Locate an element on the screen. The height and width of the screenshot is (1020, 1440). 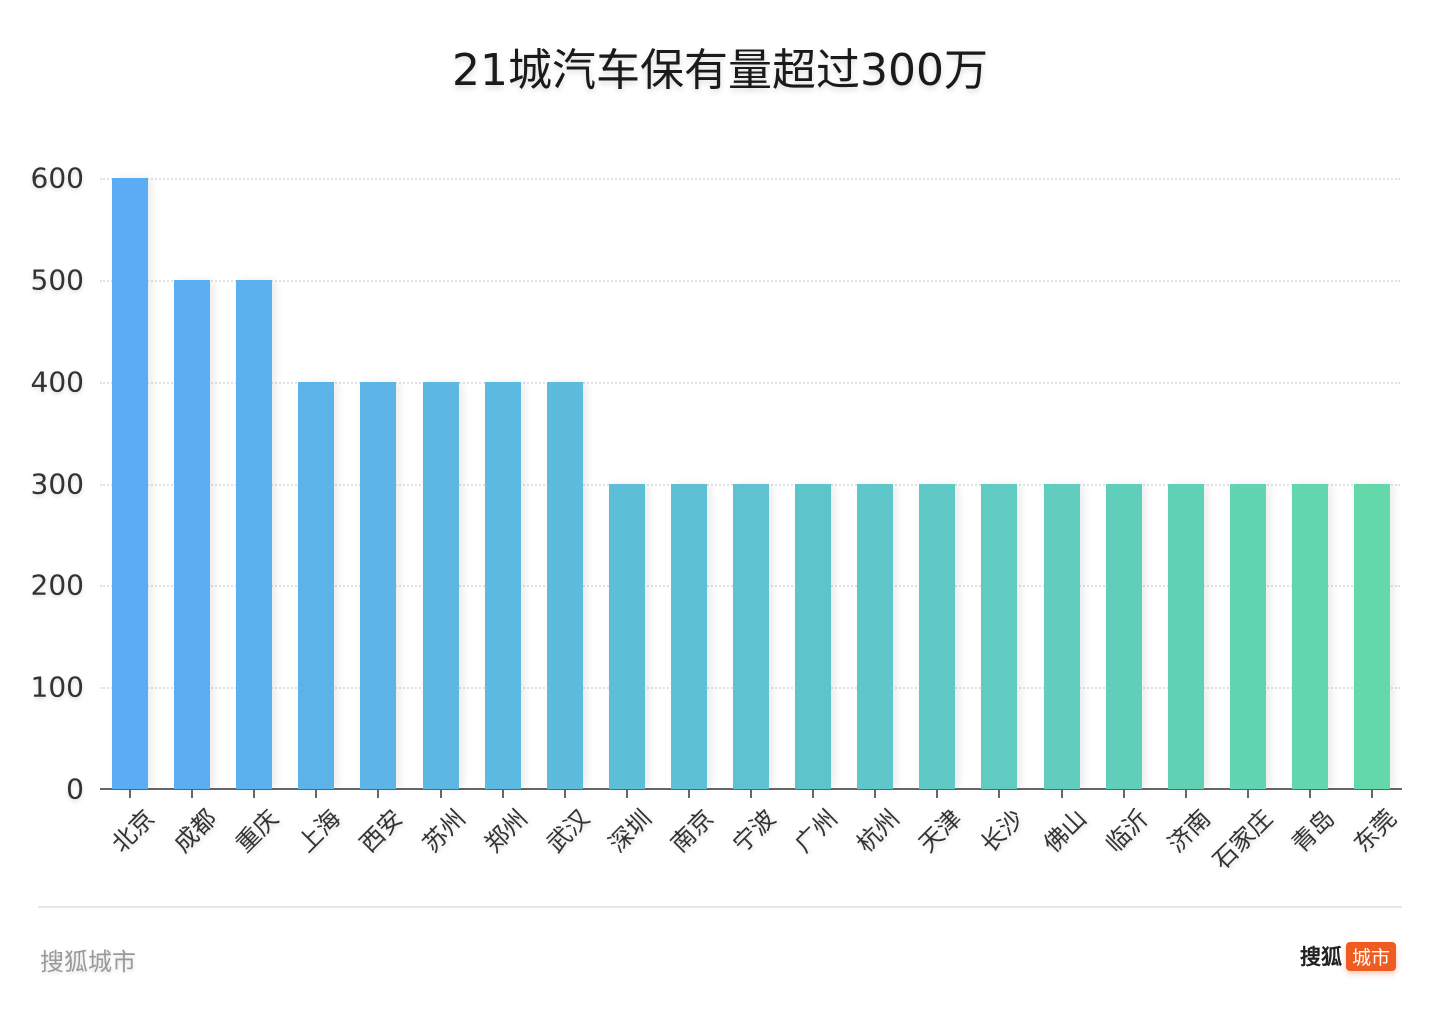
x-axis-category-label: 宁波 is located at coordinates (754, 831).